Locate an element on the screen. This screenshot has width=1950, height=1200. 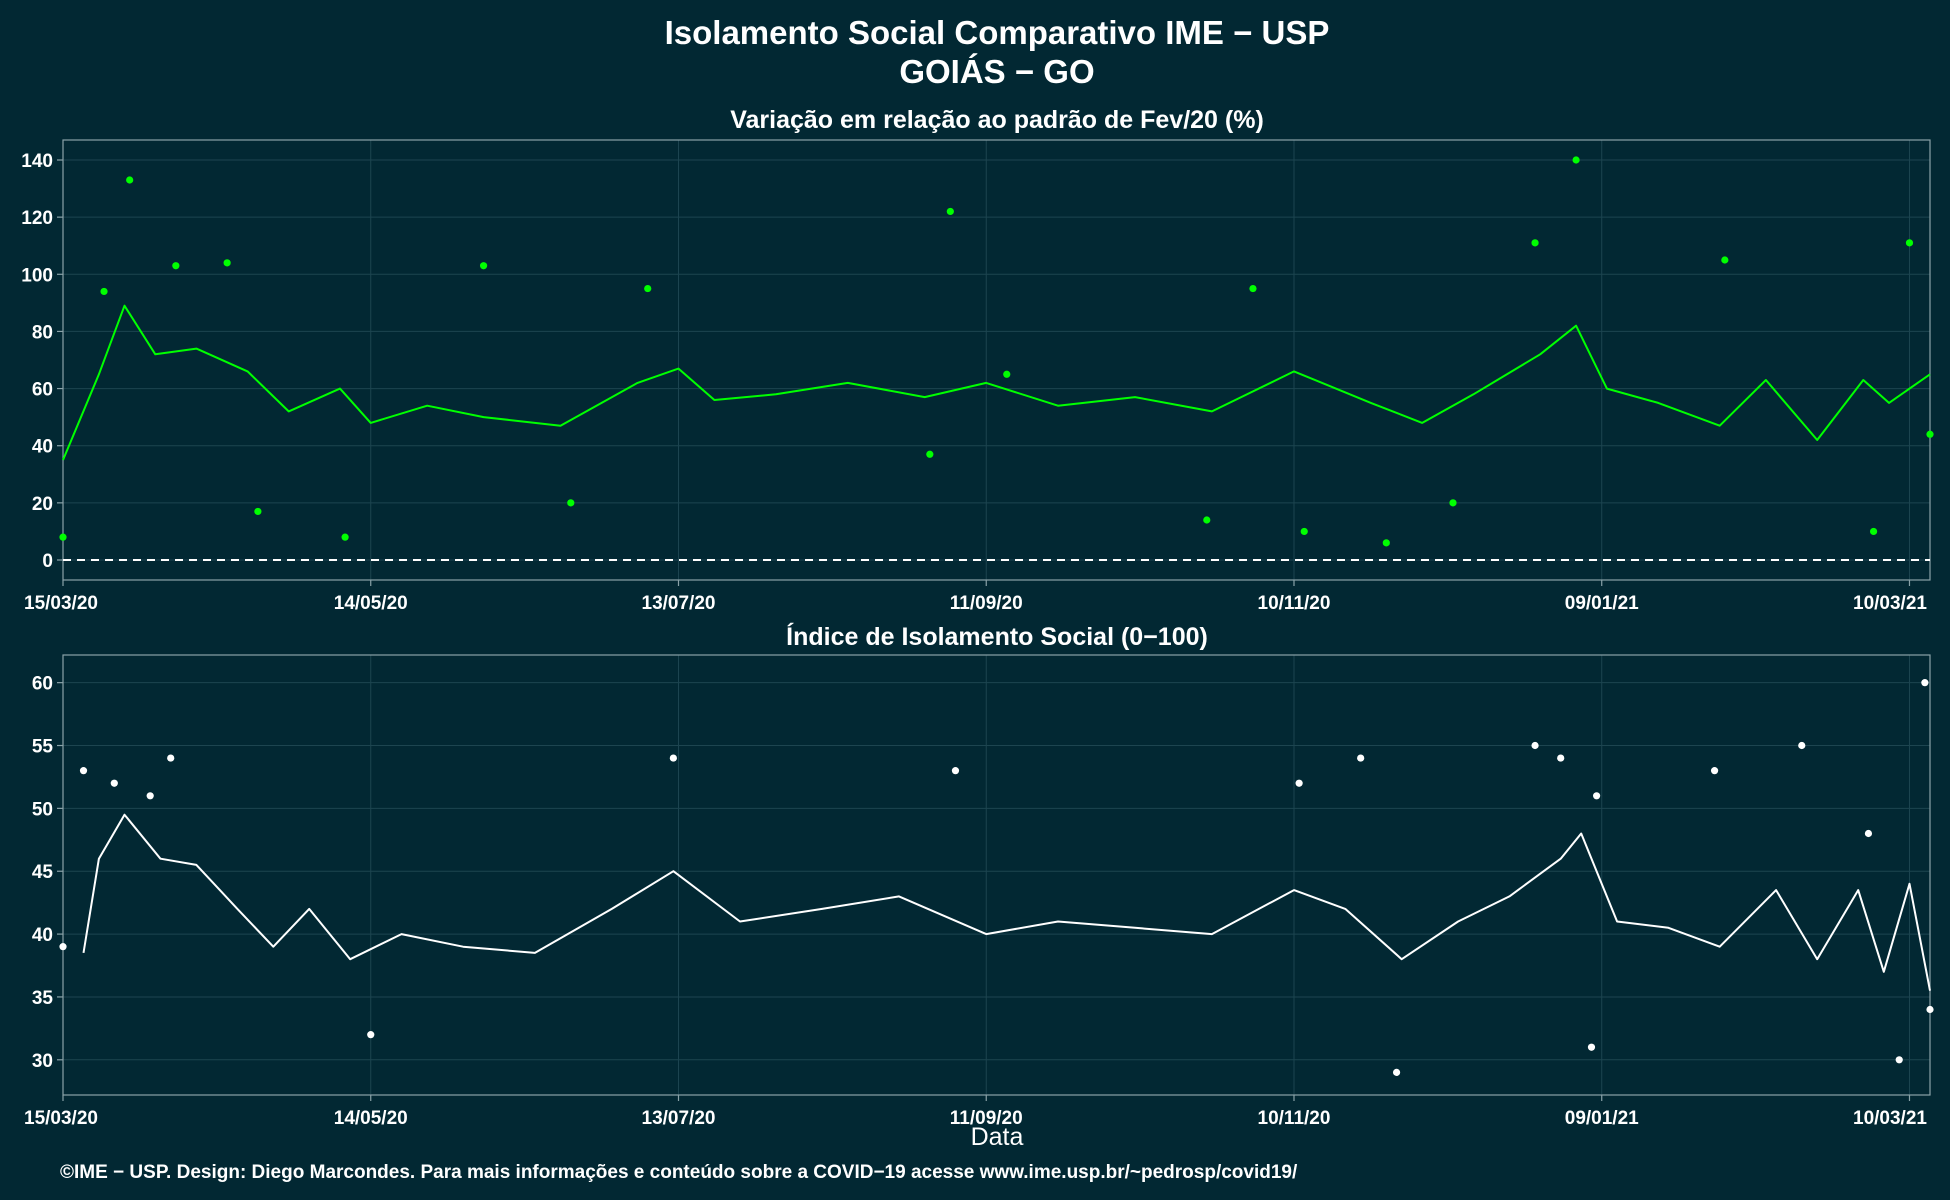
bottom-y-tick-label: 40 is located at coordinates (42, 935).